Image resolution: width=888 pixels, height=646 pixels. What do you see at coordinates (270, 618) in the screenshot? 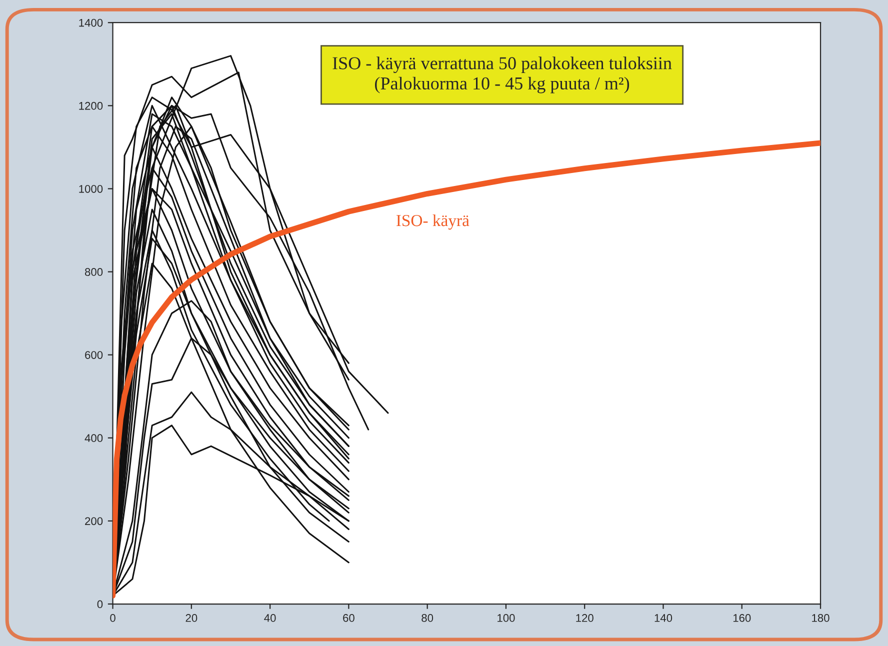
I see `x-tick-label: 40` at bounding box center [270, 618].